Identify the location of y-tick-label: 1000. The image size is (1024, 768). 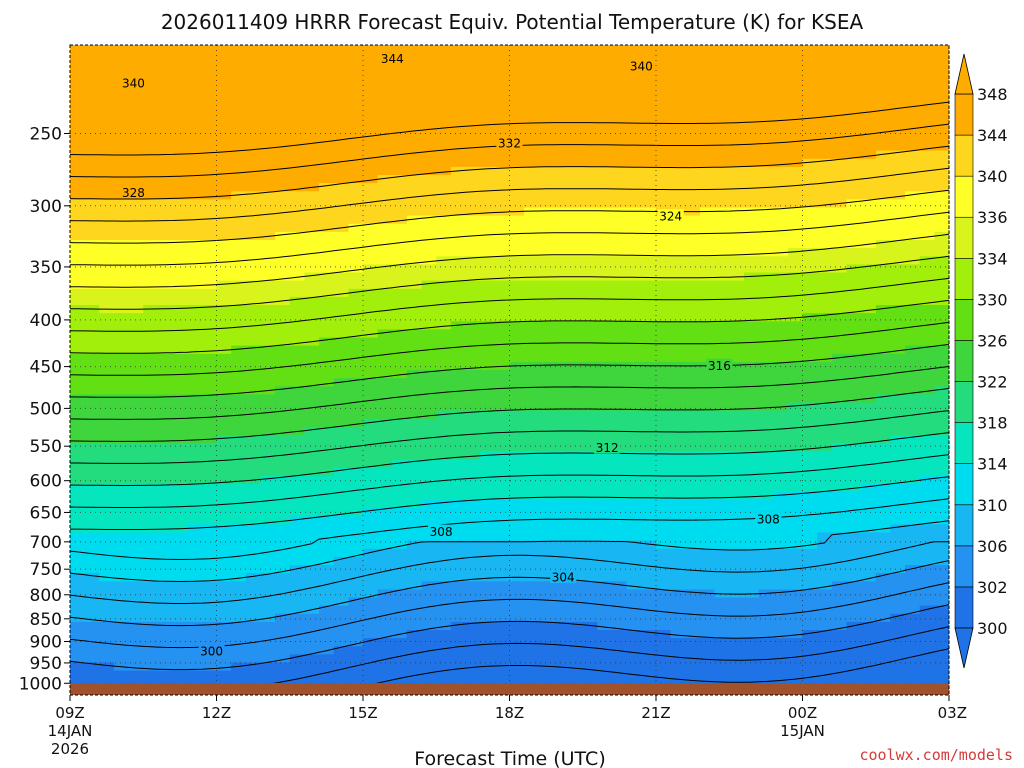
(40, 684).